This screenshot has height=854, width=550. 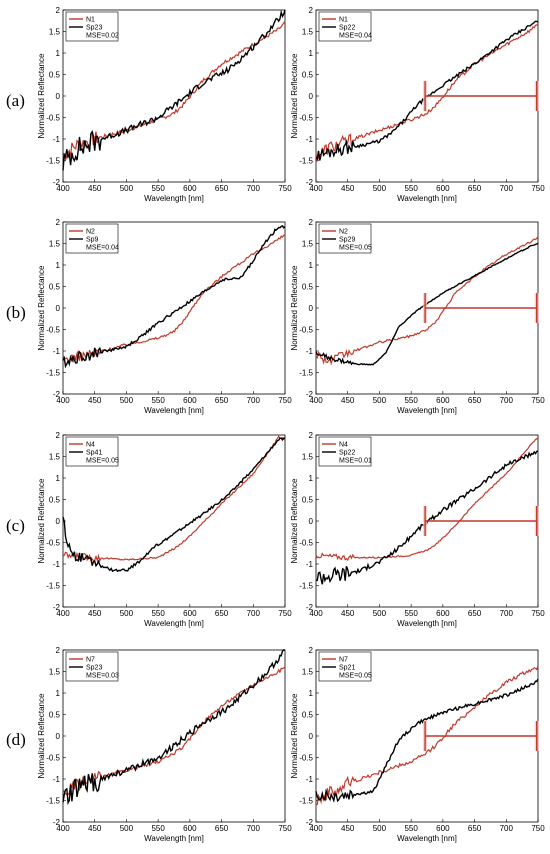 I want to click on series-line-Sp23, so click(x=173, y=727).